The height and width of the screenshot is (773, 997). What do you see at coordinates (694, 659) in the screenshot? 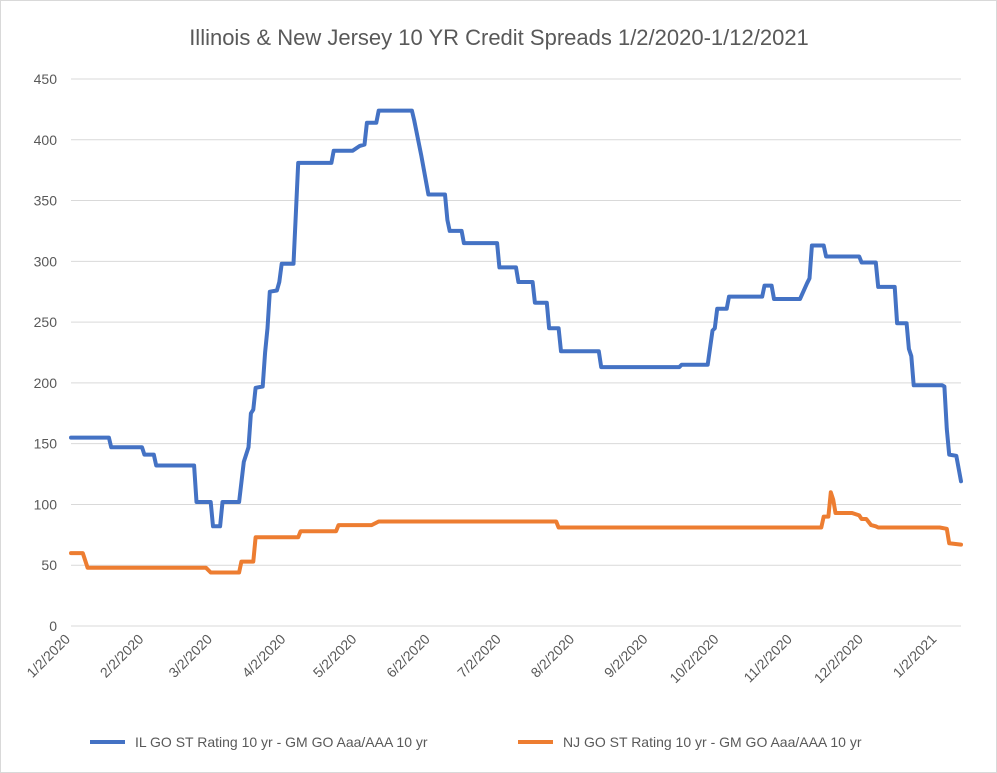
I see `x-tick-label: 10/2/2020` at bounding box center [694, 659].